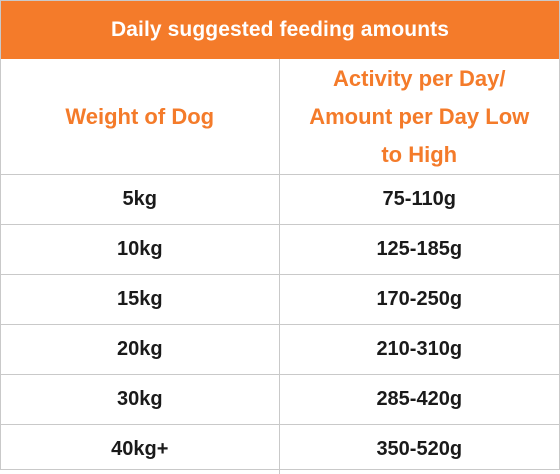  What do you see at coordinates (140, 250) in the screenshot?
I see `weight-cell: 10kg` at bounding box center [140, 250].